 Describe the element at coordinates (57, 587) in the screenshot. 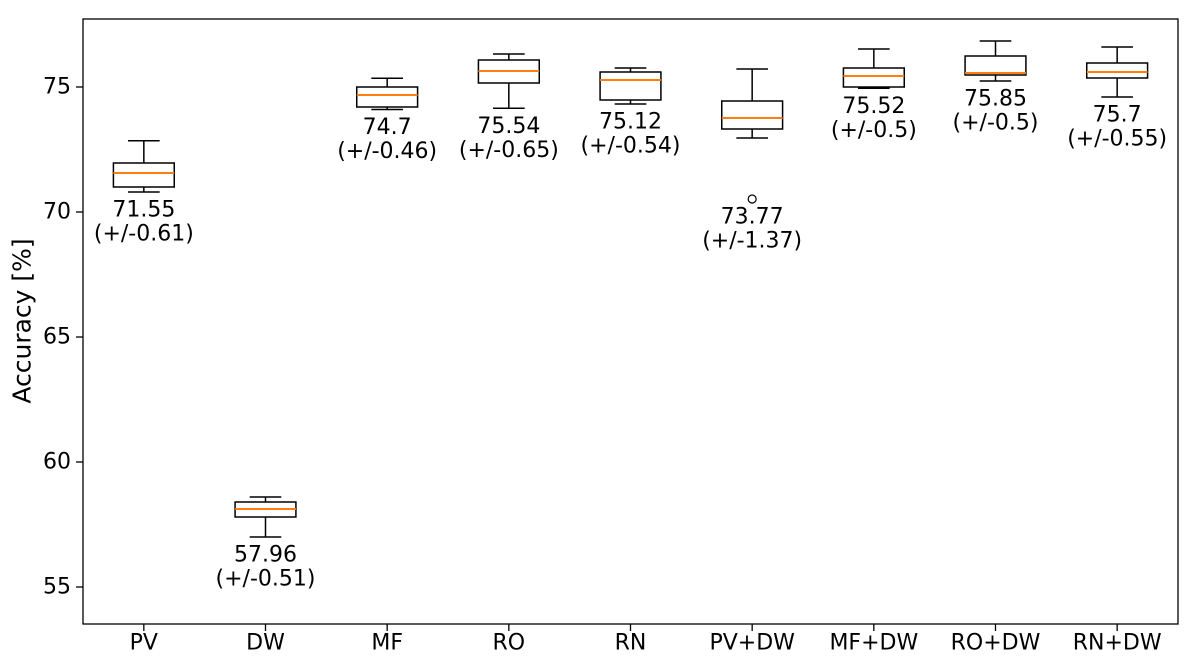

I see `y-tick-label-55: 55` at that location.